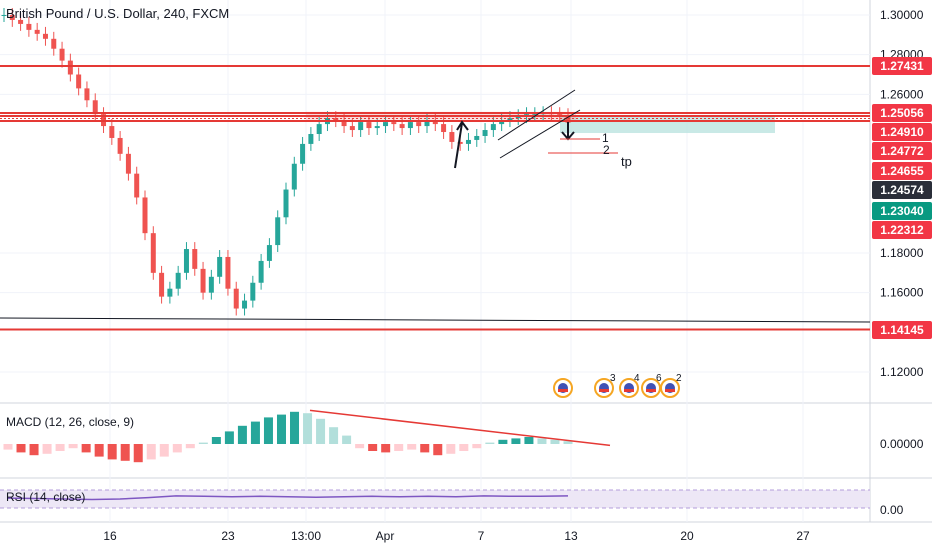 This screenshot has width=932, height=550. I want to click on arrow-up, so click(461, 144).